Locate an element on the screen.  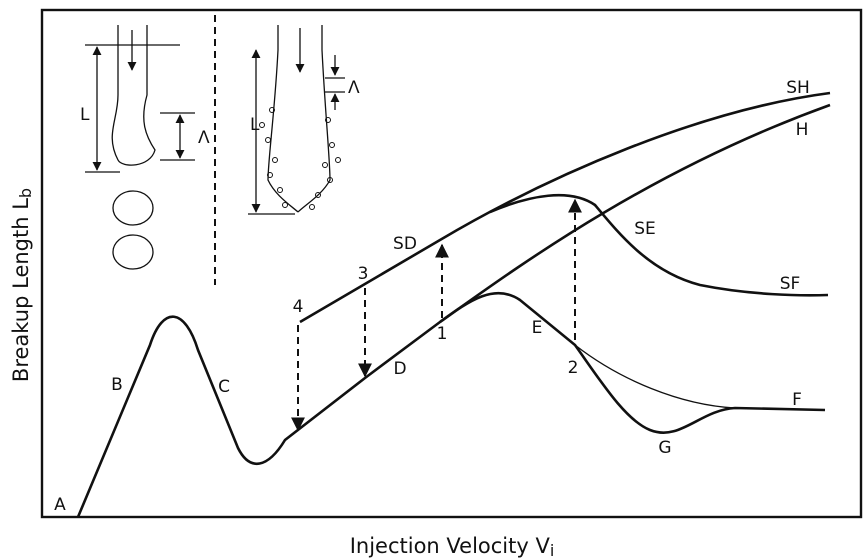
x-axis-label: Injection Velocity Vi is located at coordinates (452, 547).